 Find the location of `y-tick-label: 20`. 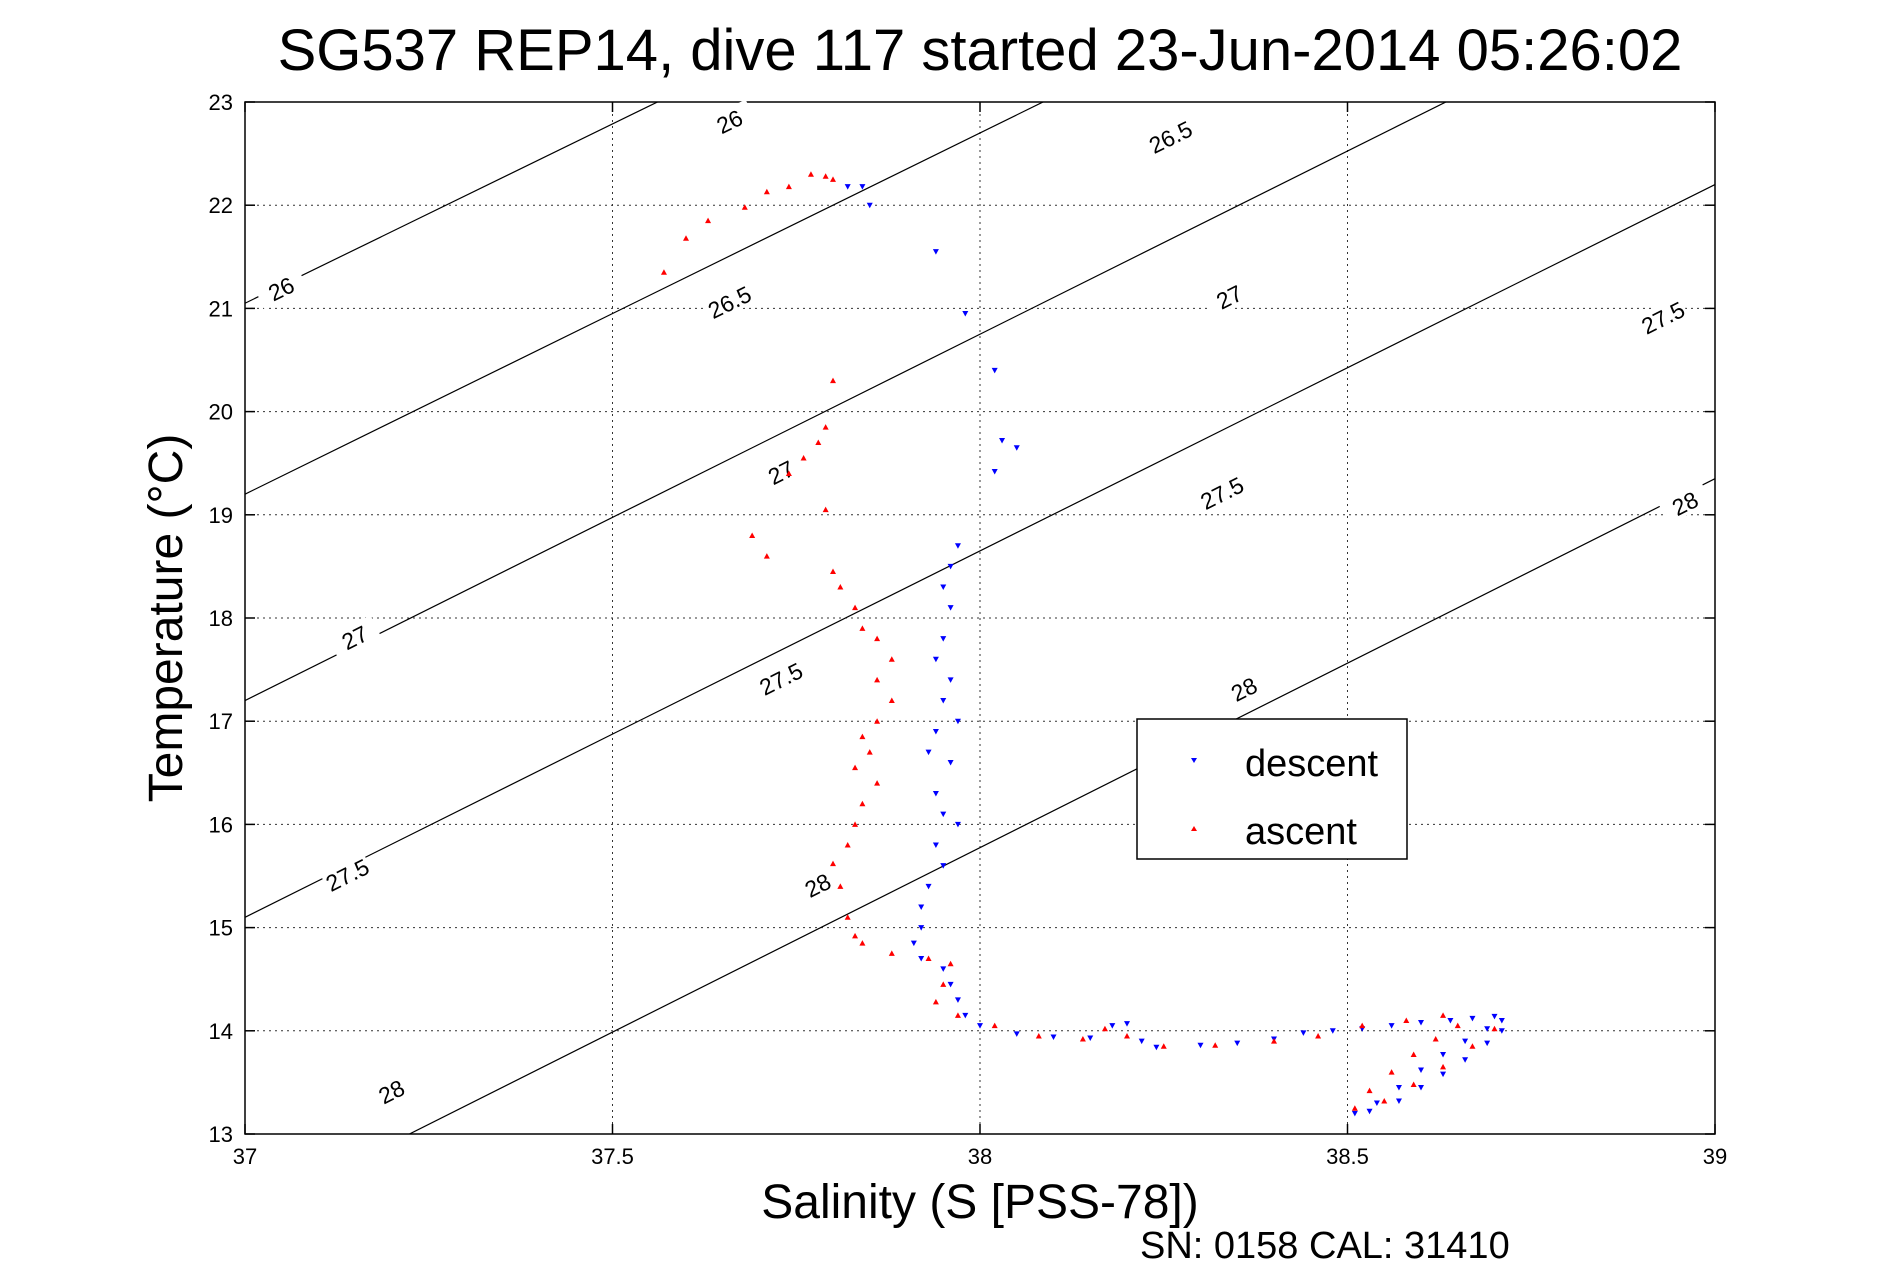

y-tick-label: 20 is located at coordinates (221, 412).